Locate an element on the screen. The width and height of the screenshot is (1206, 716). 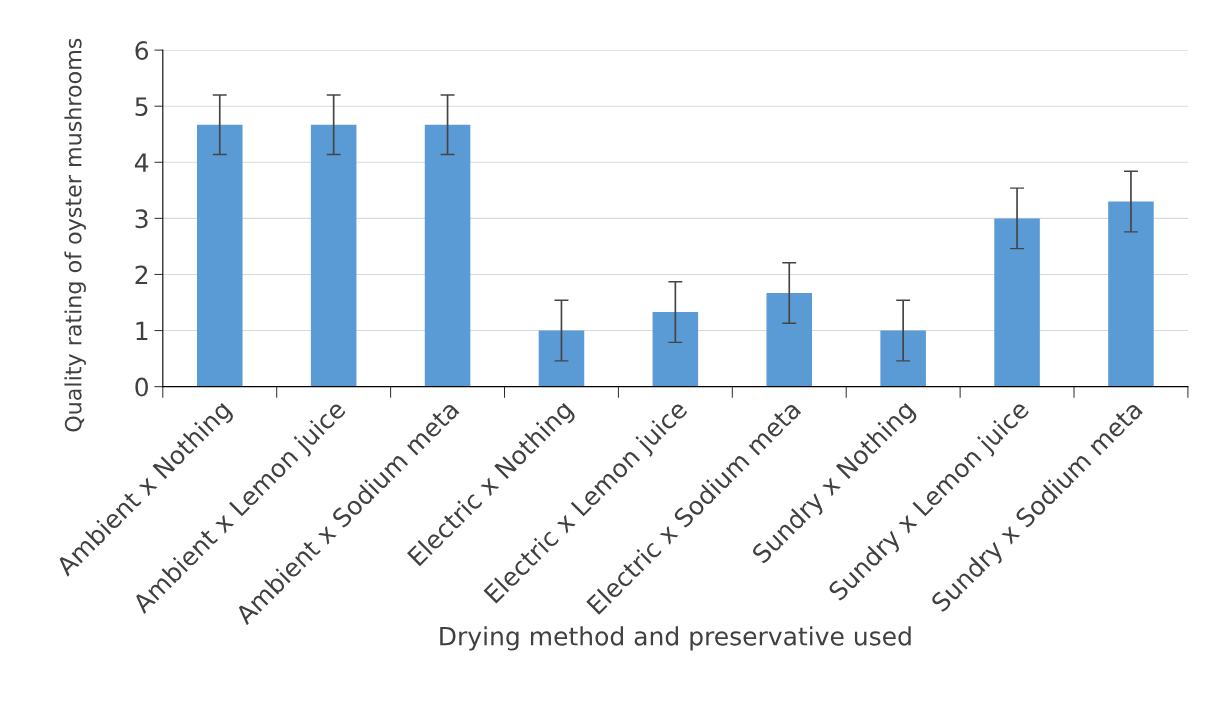
x-axis-title: Drying method and preservative used is located at coordinates (675, 638).